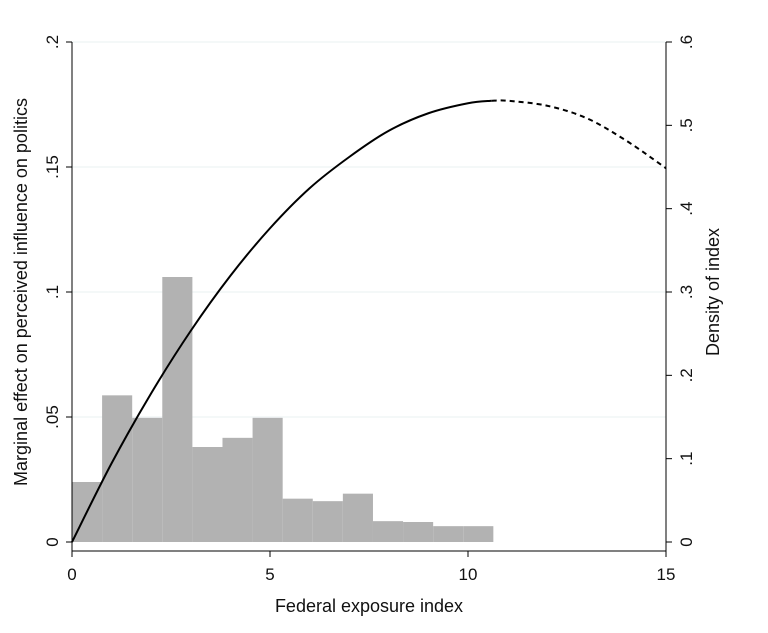  What do you see at coordinates (686, 459) in the screenshot?
I see `right-y-tick-label: .1` at bounding box center [686, 459].